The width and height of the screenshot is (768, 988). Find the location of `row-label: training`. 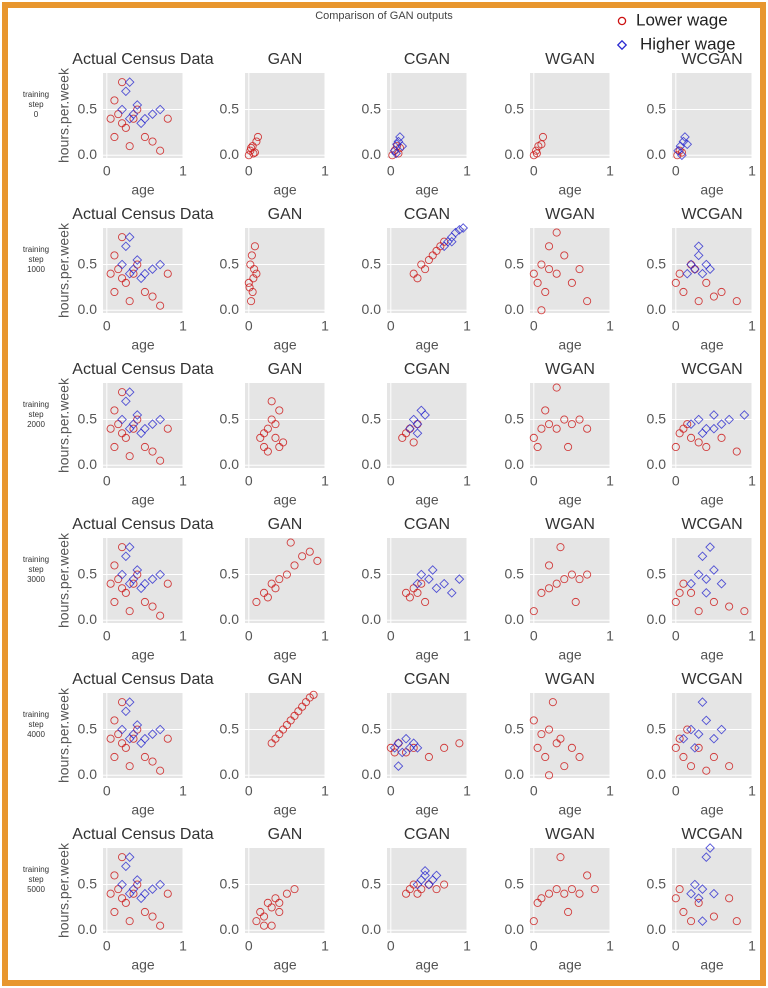

row-label: training is located at coordinates (36, 869).